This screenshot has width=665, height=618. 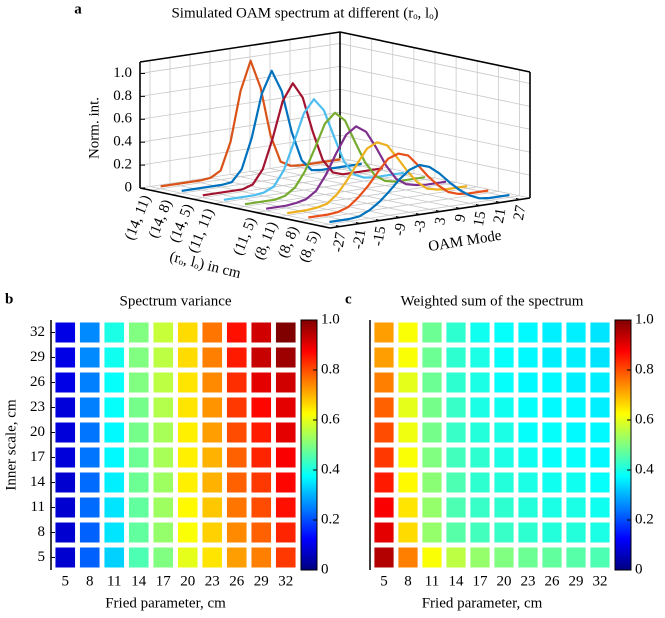 I want to click on grid-line, so click(x=419, y=211).